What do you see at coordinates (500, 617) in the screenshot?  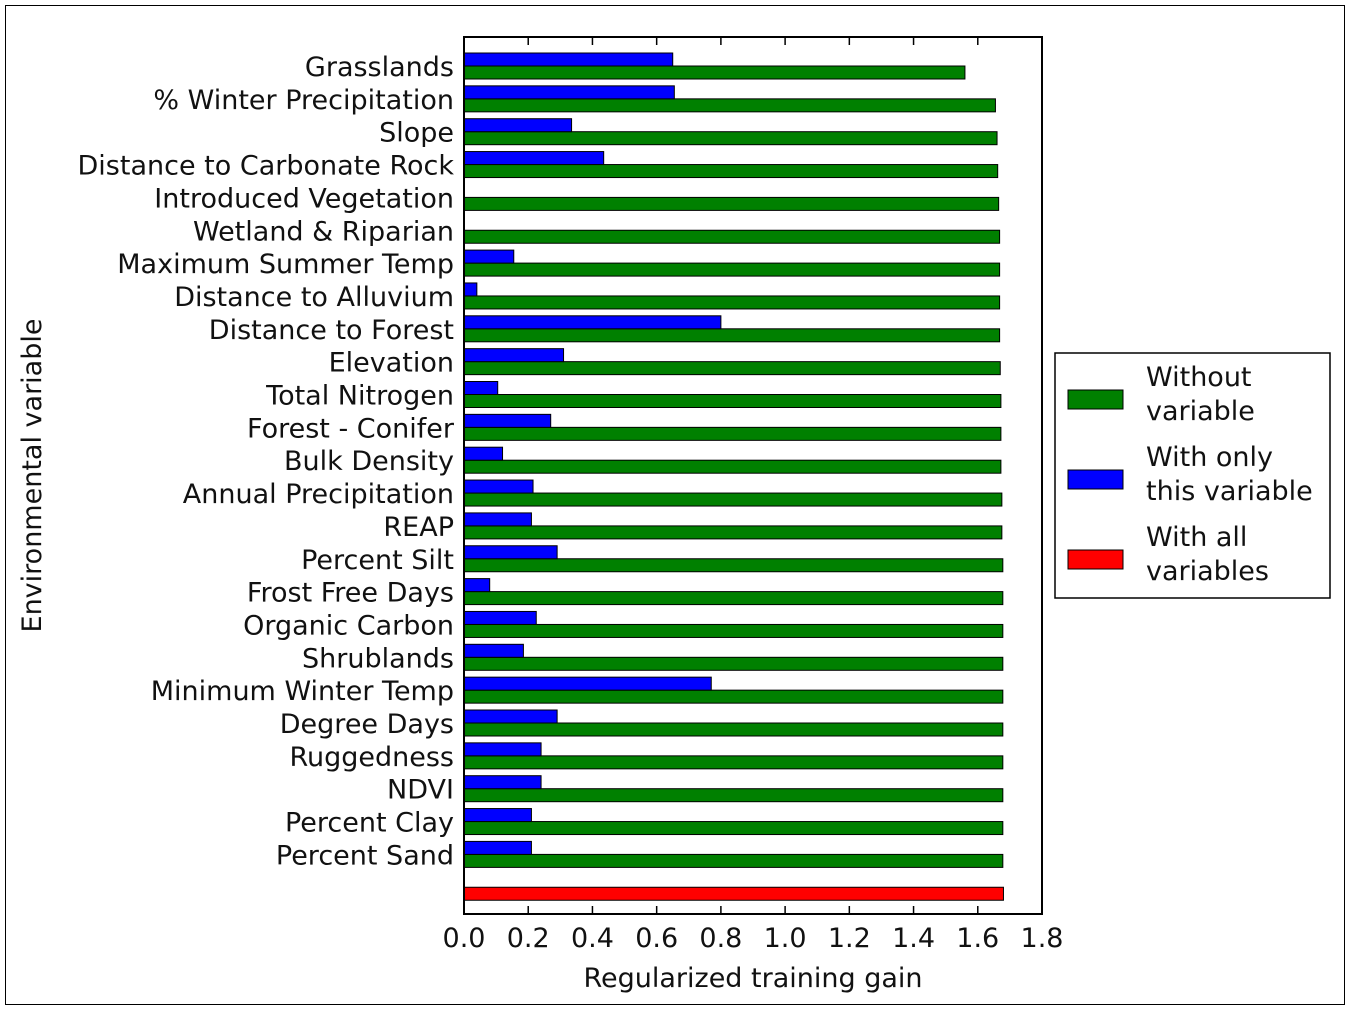 I see `bar-only-organic-carbon` at bounding box center [500, 617].